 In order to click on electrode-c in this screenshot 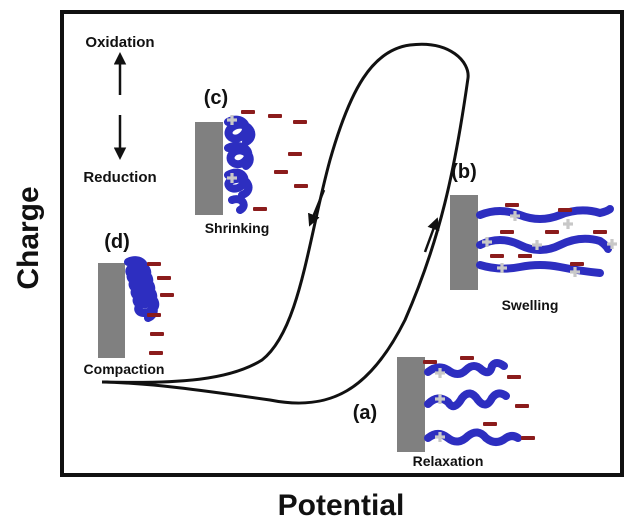, I will do `click(209, 168)`.